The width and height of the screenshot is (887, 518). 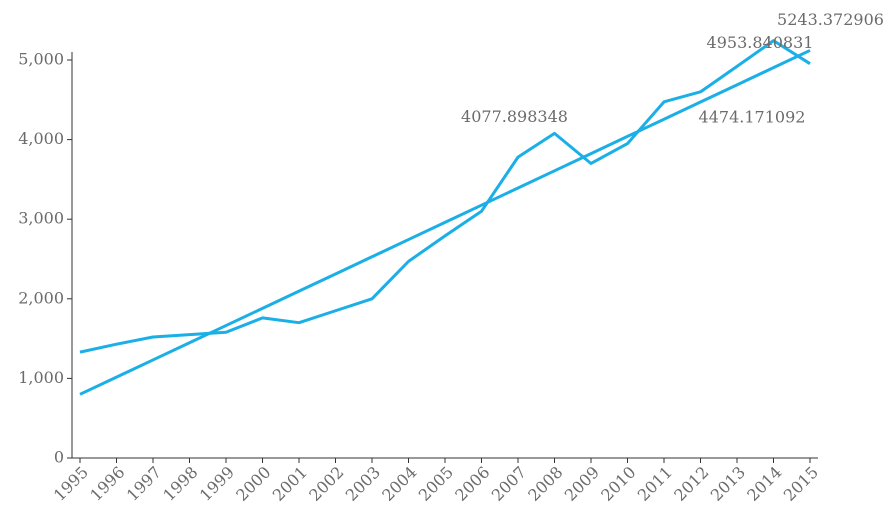 What do you see at coordinates (180, 484) in the screenshot?
I see `x-tick-label: 1998` at bounding box center [180, 484].